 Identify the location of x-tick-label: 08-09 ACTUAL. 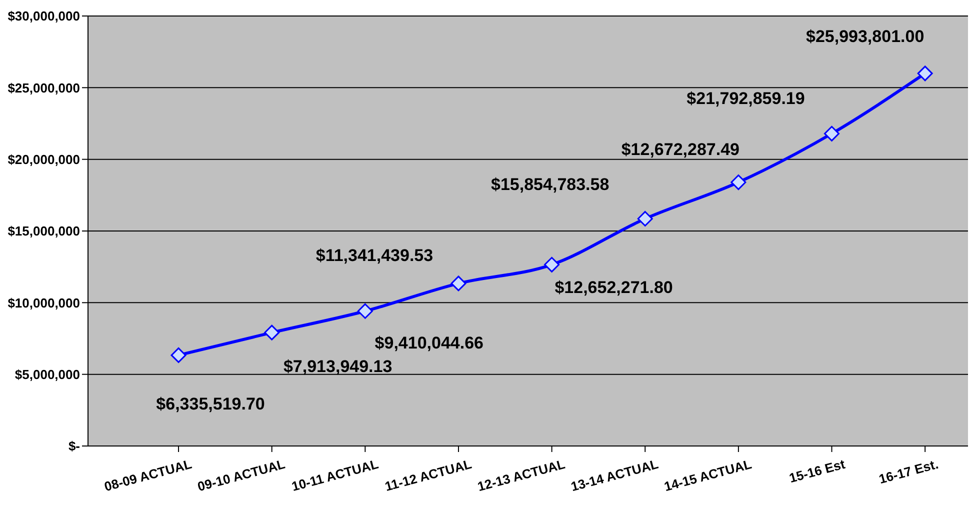
(148, 475).